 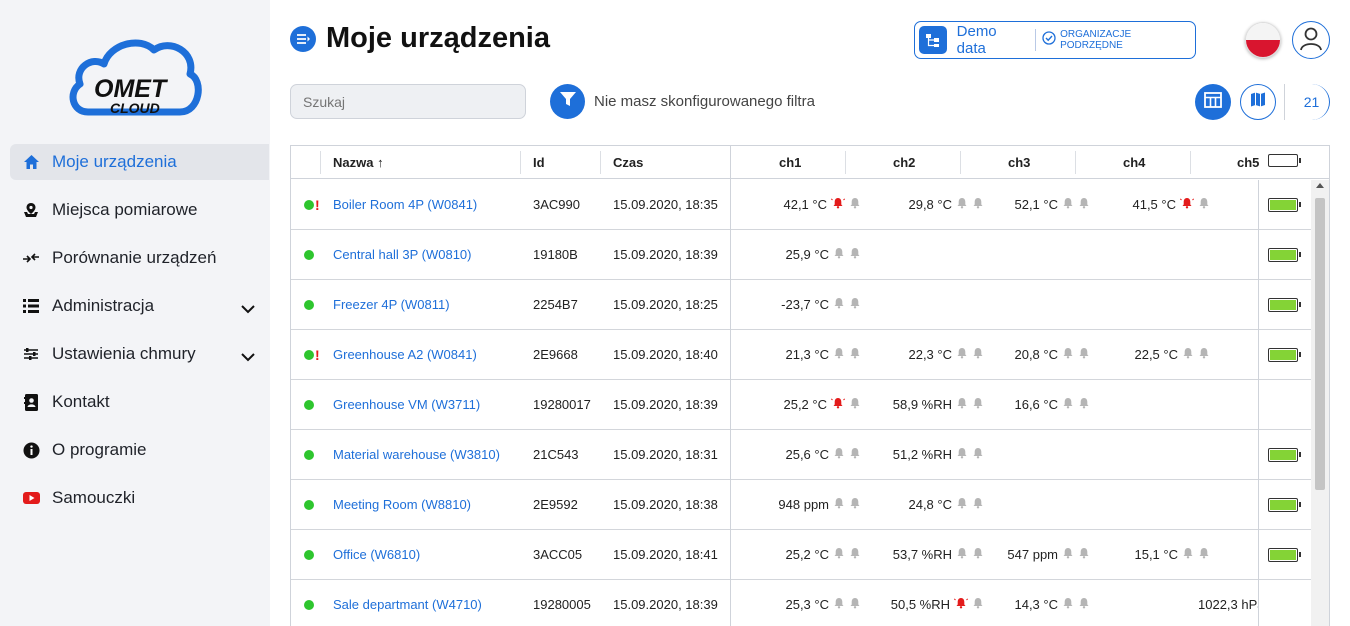 I want to click on device-name-link: Sale departmant (W4710), so click(x=407, y=604).